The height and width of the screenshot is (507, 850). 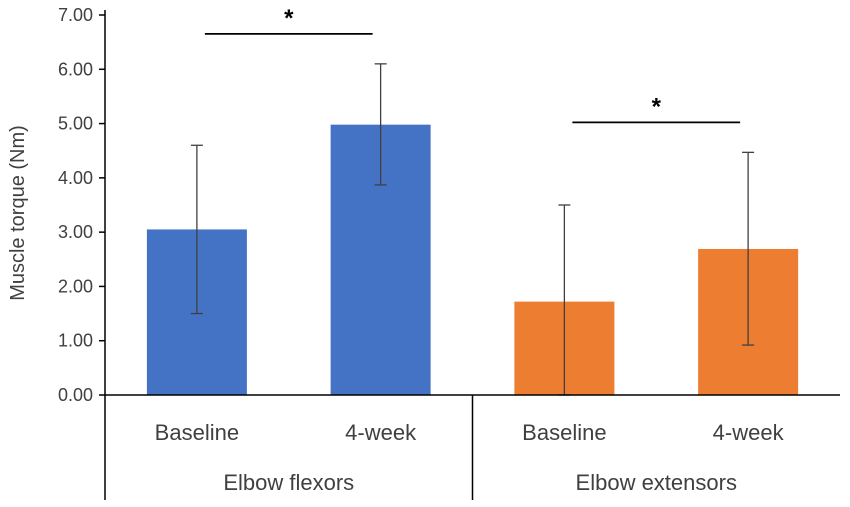 I want to click on y-tick-label: 3.00, so click(x=75, y=232).